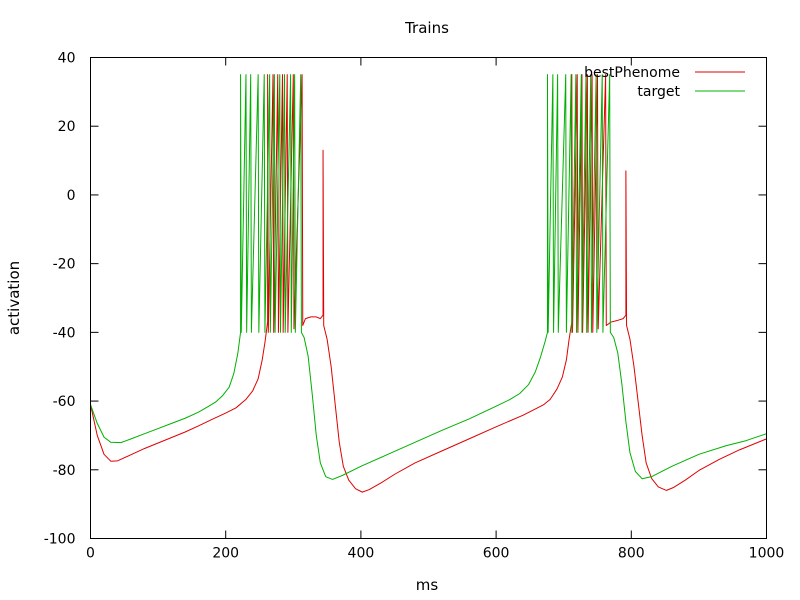  What do you see at coordinates (71, 196) in the screenshot?
I see `y-tick-label: 0` at bounding box center [71, 196].